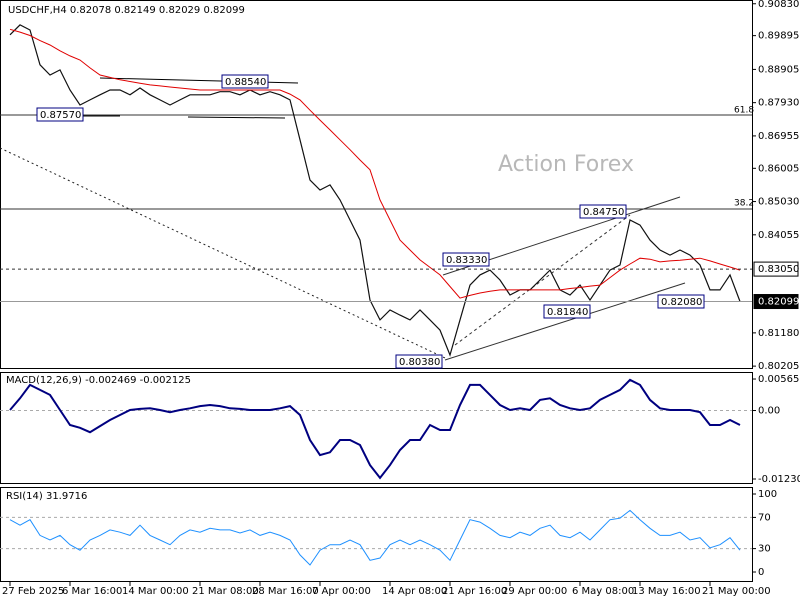  I want to click on price-marker-label: 0.83050, so click(778, 269).